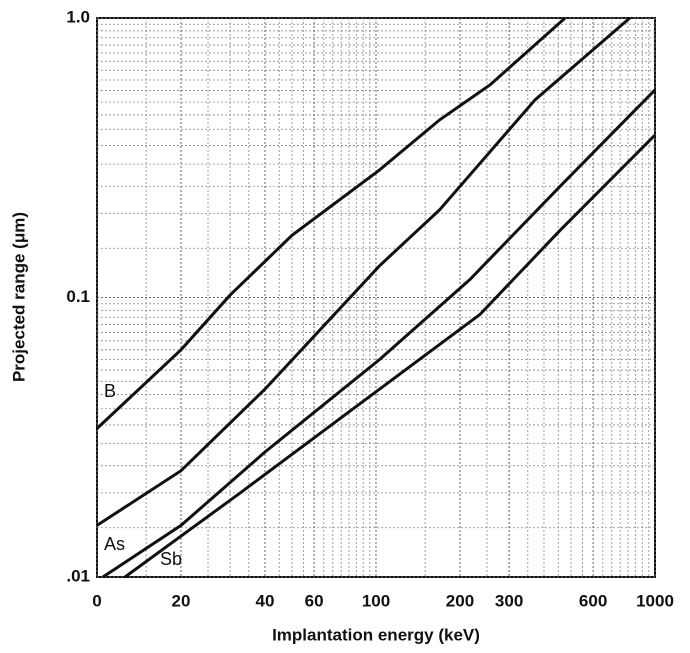 The width and height of the screenshot is (690, 653). Describe the element at coordinates (460, 600) in the screenshot. I see `x-tick-label: 200` at that location.